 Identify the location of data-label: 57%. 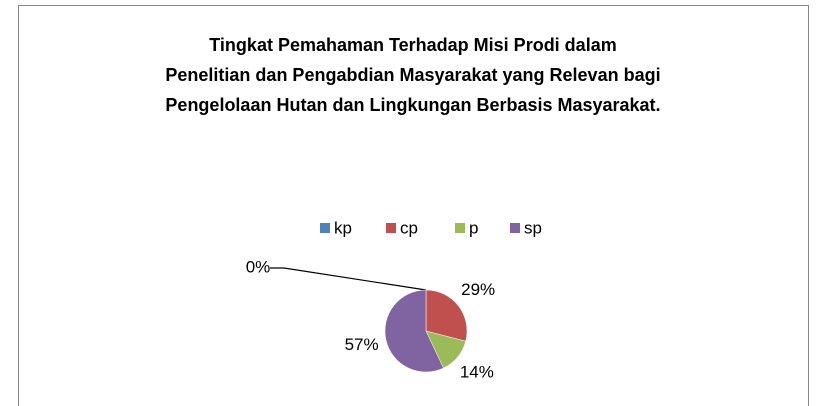
(362, 344).